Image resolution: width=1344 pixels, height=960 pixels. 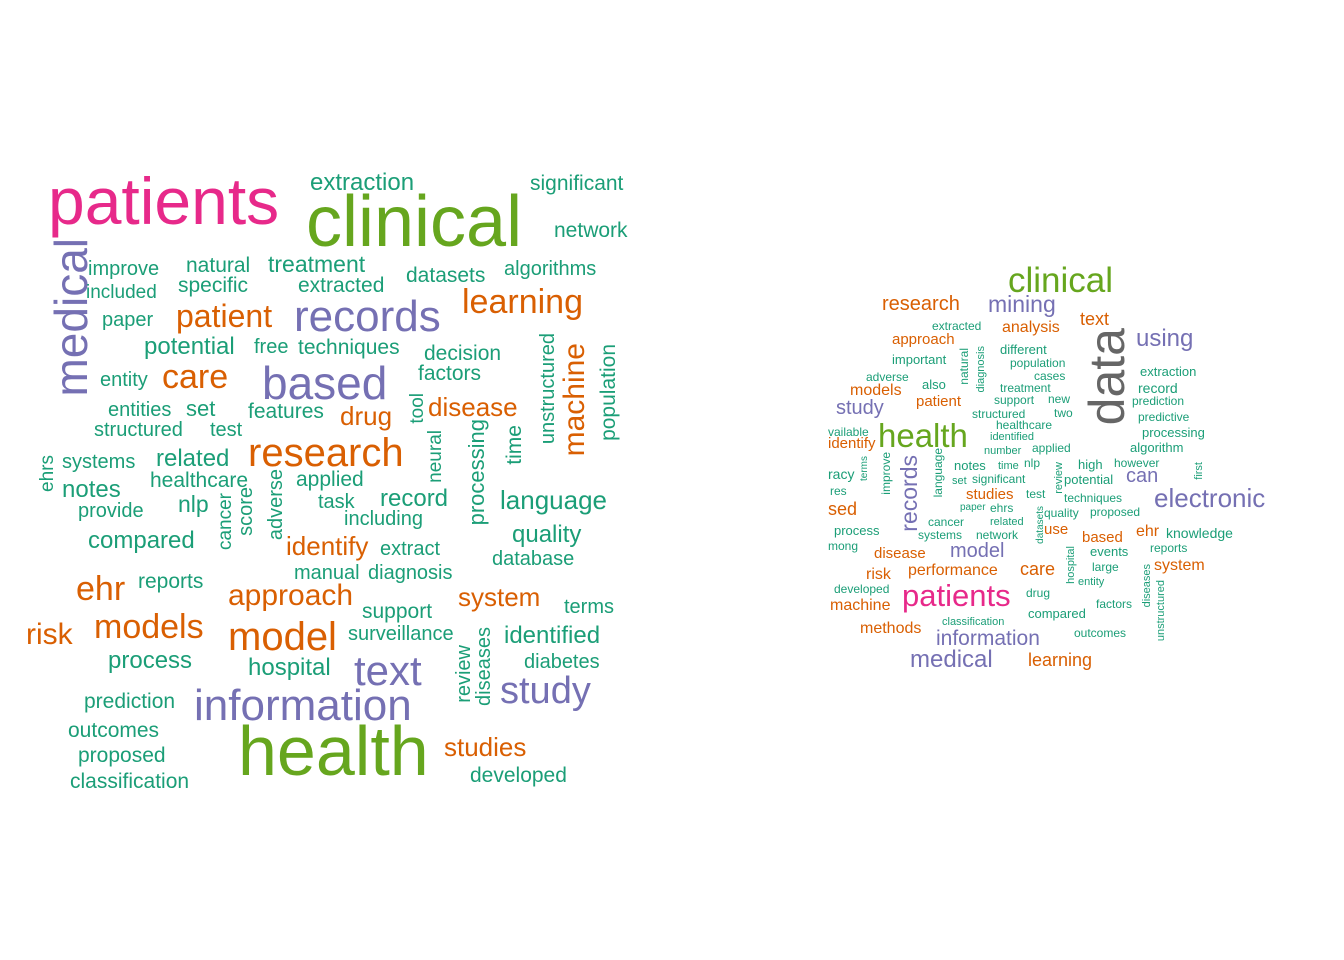 I want to click on word-learning: learning, so click(x=1060, y=660).